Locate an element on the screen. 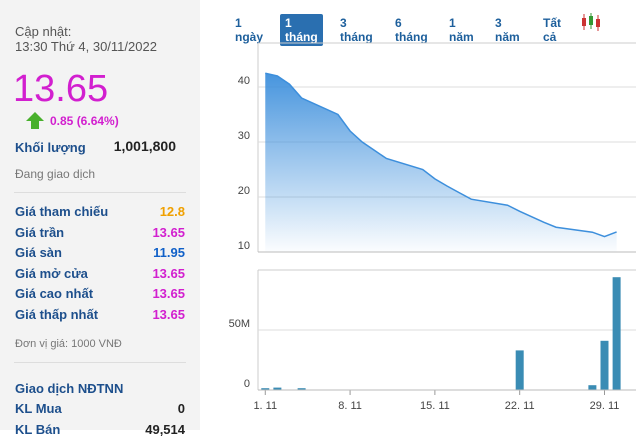 This screenshot has width=640, height=437. range-button: 6 tháng is located at coordinates (411, 30).